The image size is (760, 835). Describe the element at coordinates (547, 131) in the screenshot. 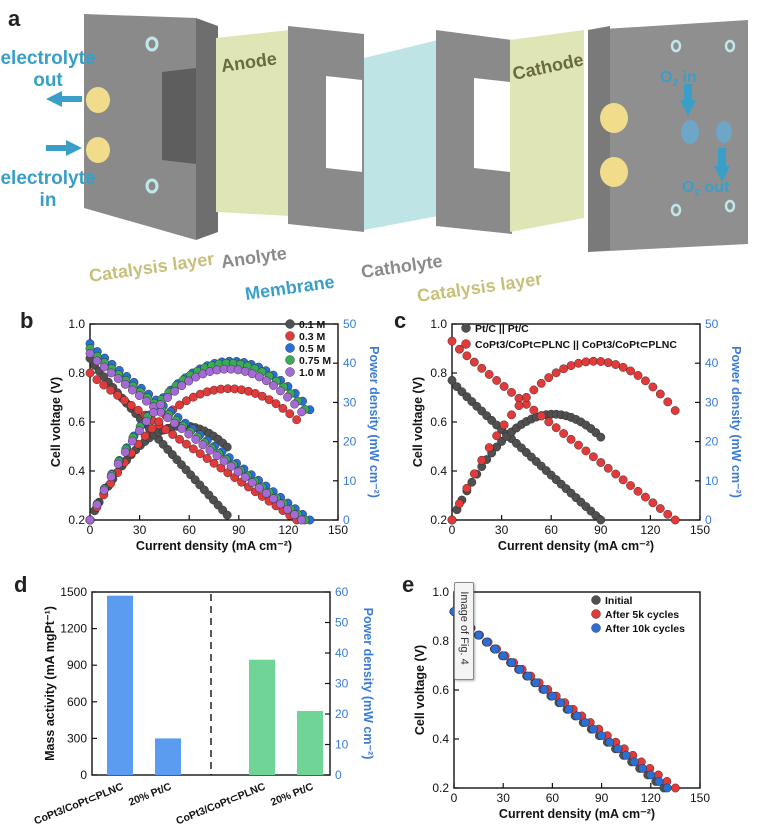

I see `cathode-catalyst-layer` at that location.